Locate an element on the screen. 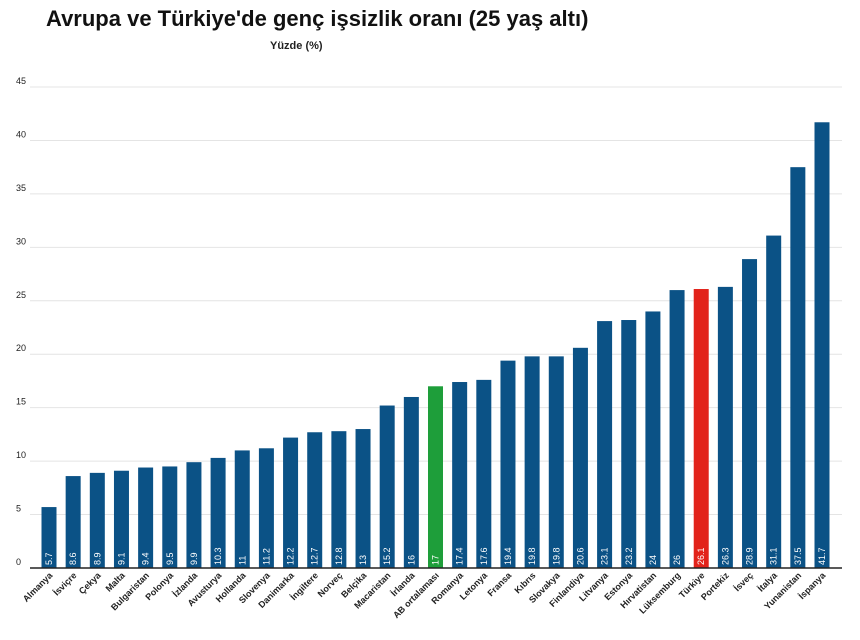  data-label-17: 17.4 is located at coordinates (460, 556).